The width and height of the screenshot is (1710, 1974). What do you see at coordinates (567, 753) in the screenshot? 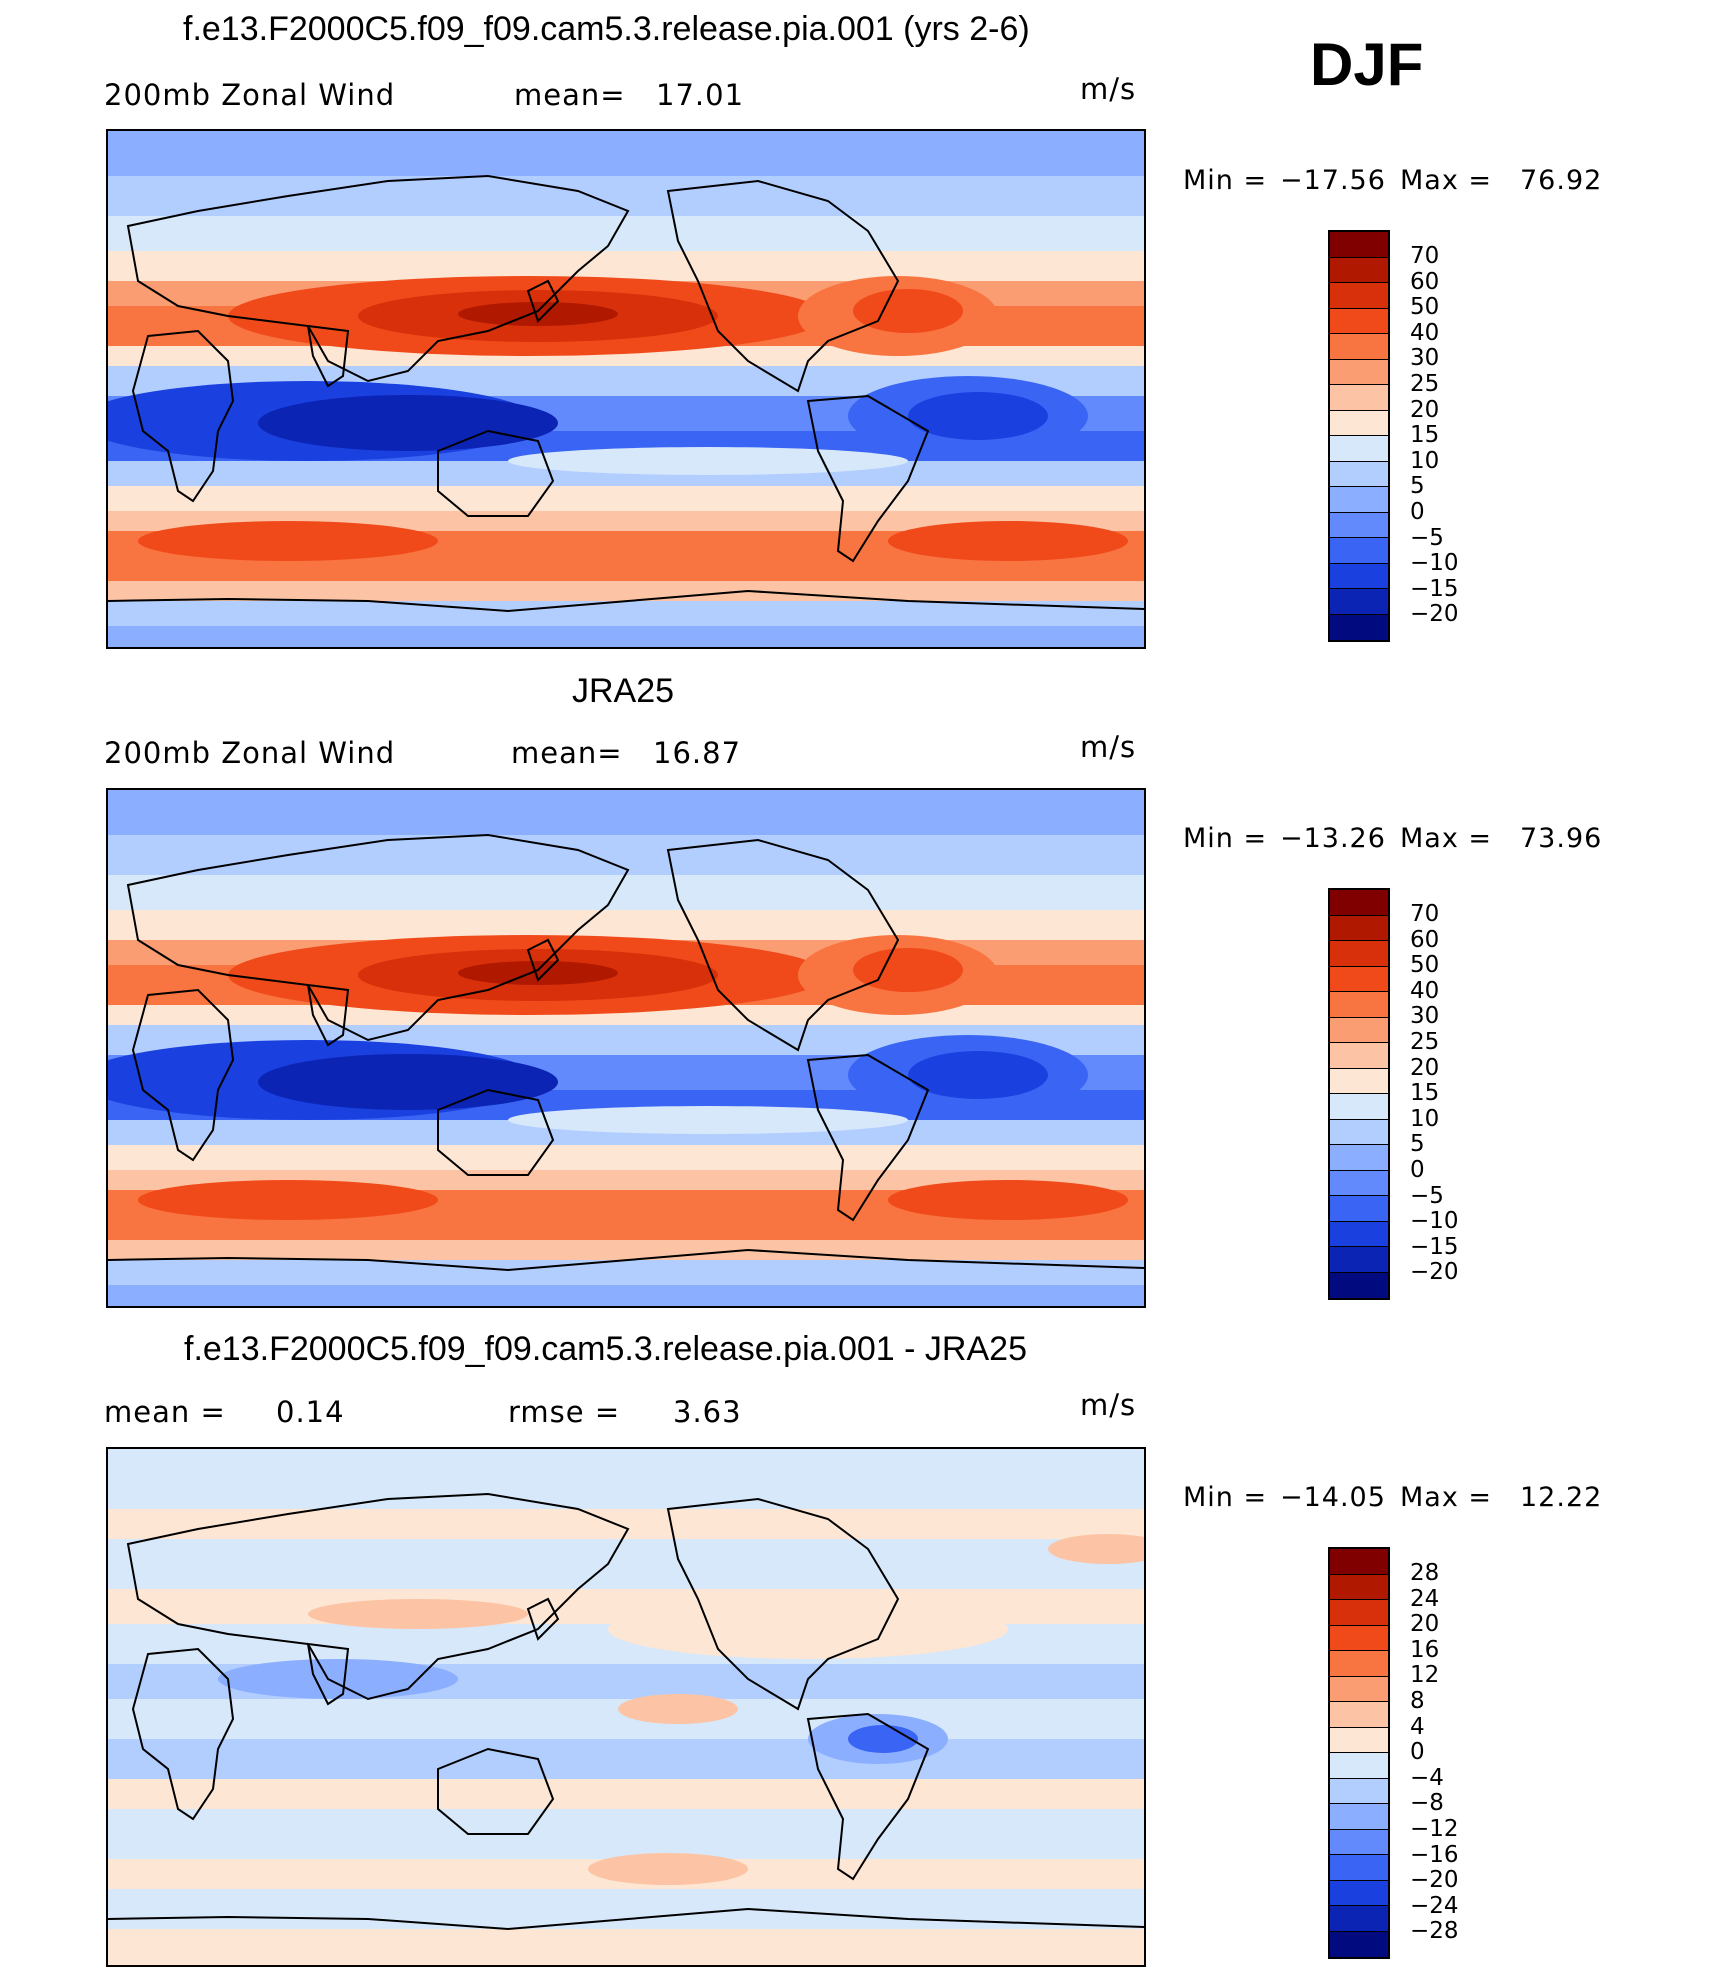
I see `panel-2-mean-label: mean=` at bounding box center [567, 753].